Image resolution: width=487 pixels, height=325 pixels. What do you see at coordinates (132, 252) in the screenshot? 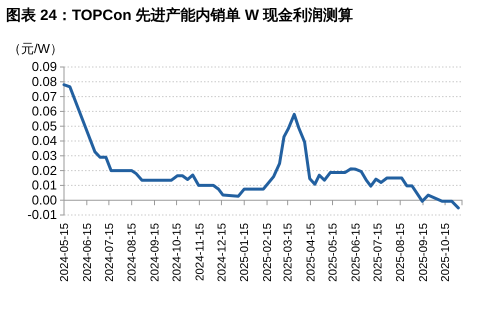
I see `x-tick-label: 2024-08-15` at bounding box center [132, 252].